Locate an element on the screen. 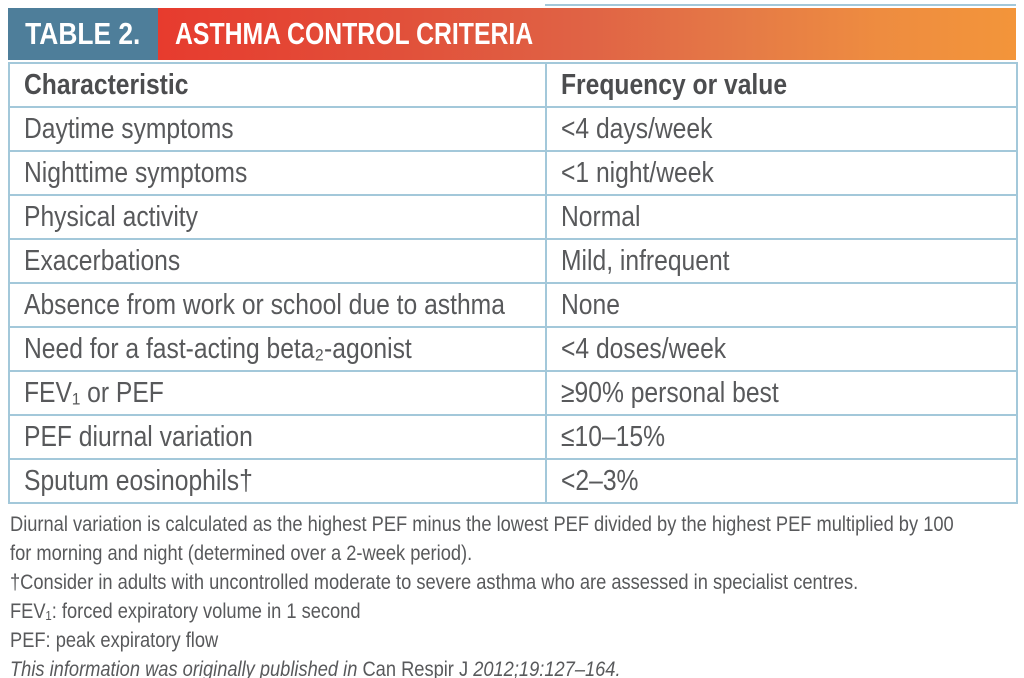  characteristic-cell: Daytime symptoms is located at coordinates (277, 129).